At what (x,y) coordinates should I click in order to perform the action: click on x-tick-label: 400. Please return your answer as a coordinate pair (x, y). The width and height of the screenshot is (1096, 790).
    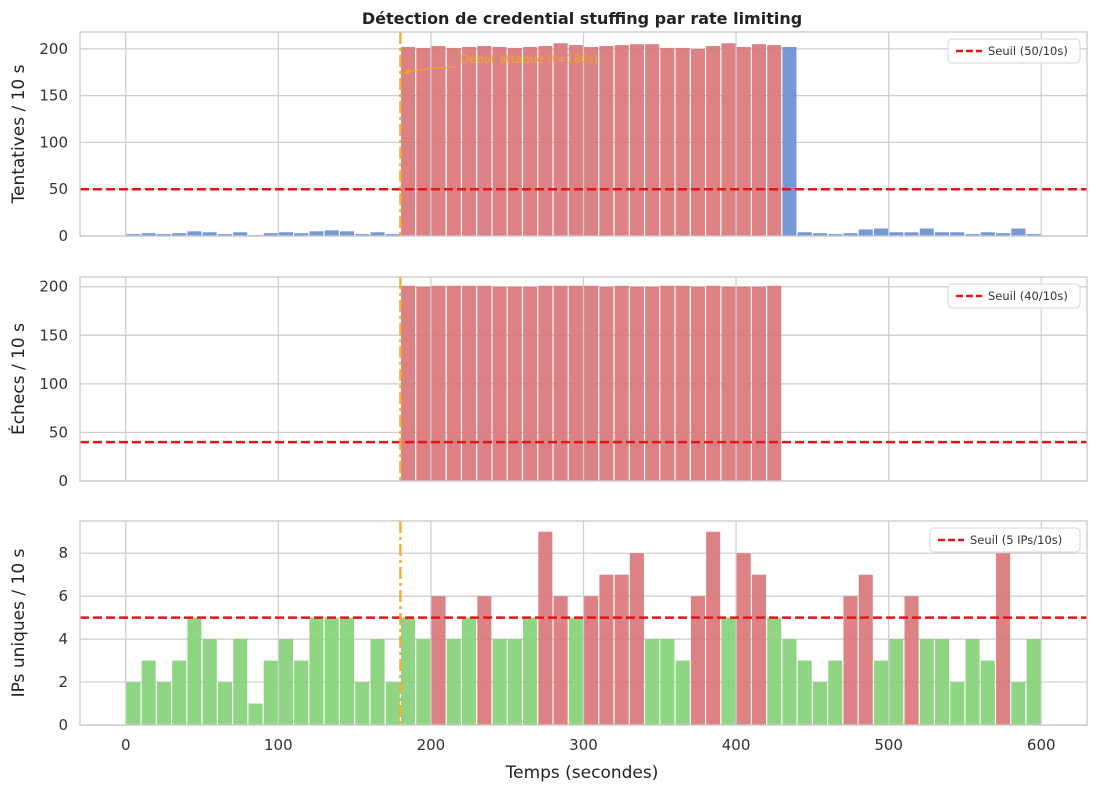
    Looking at the image, I should click on (736, 745).